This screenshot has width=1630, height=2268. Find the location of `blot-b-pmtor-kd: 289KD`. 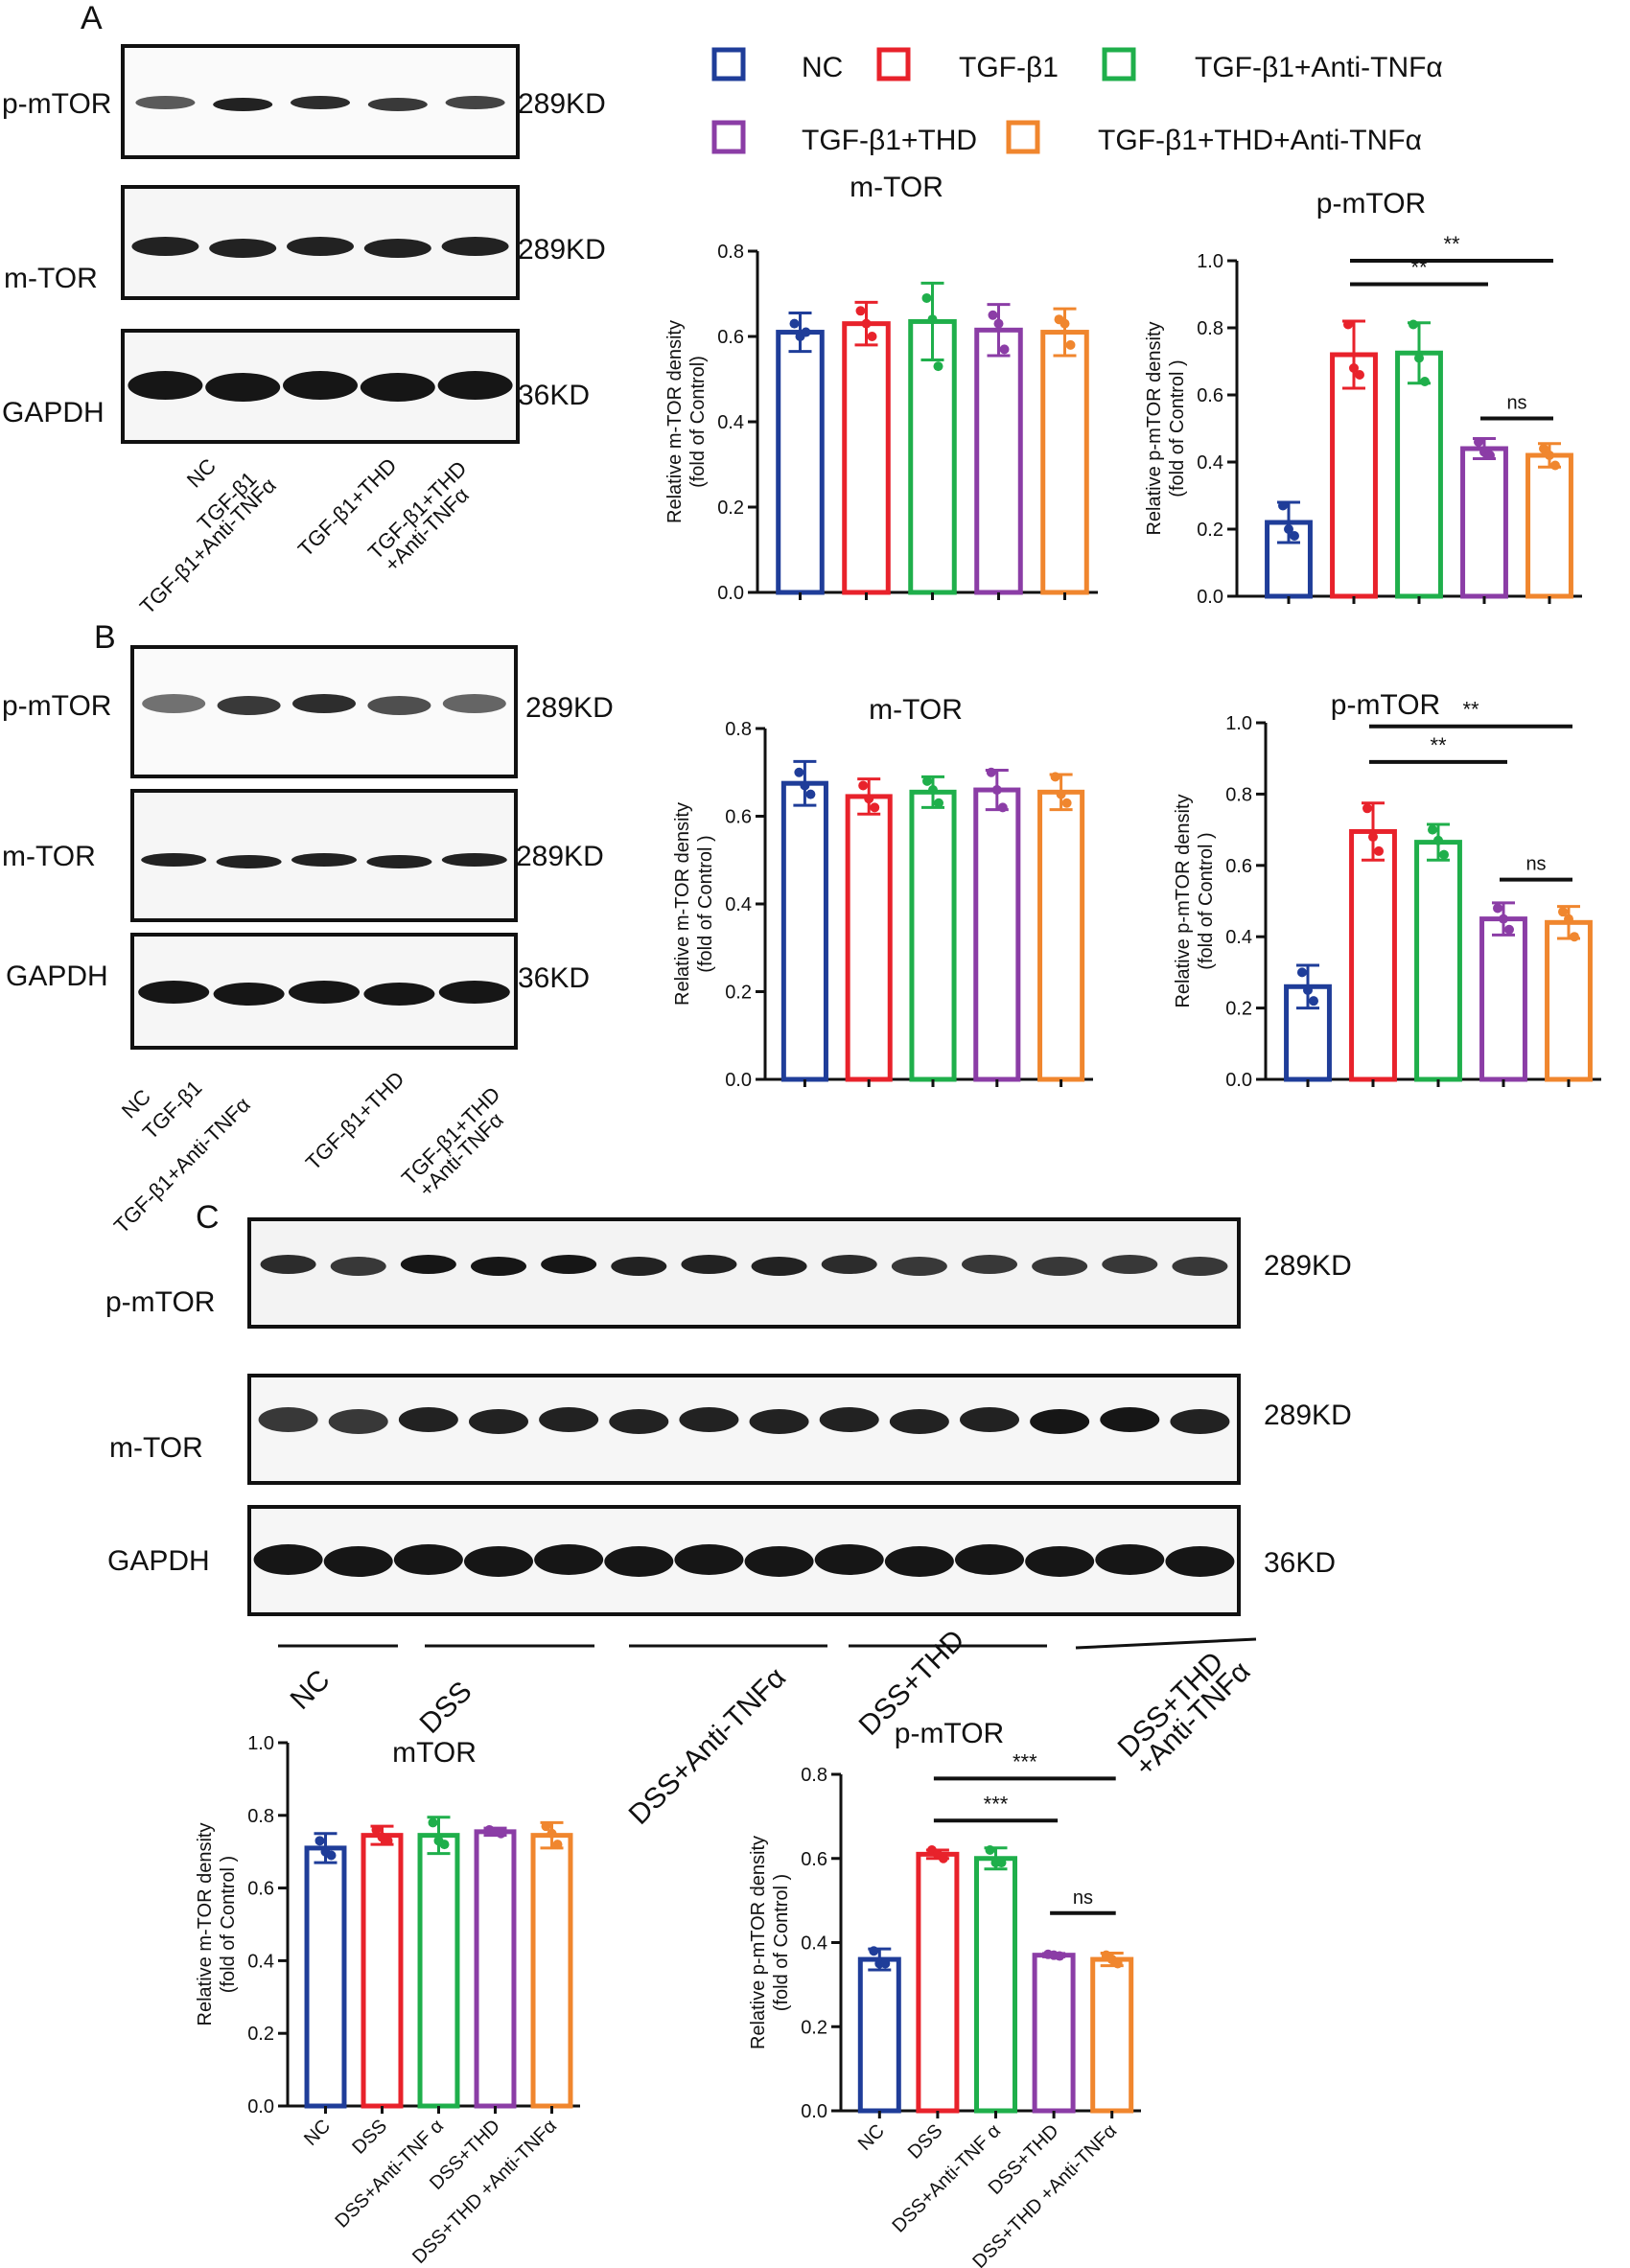

blot-b-pmtor-kd: 289KD is located at coordinates (569, 708).